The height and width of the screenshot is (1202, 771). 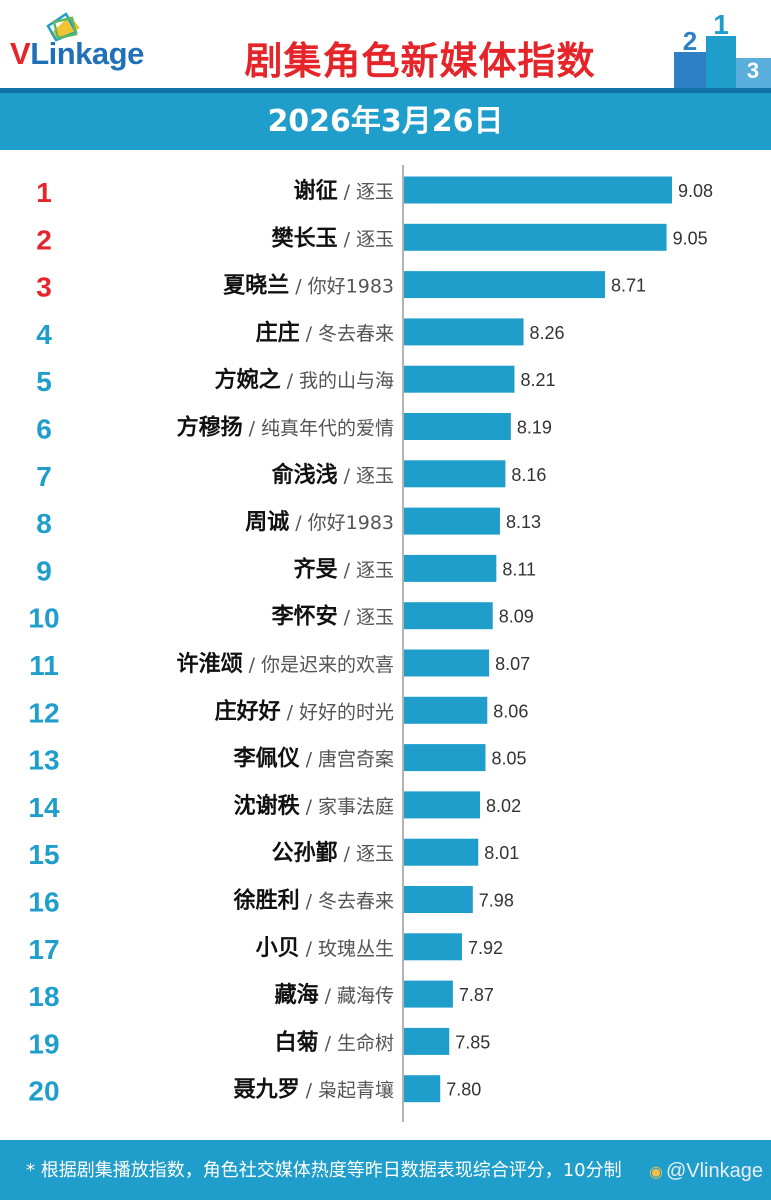 What do you see at coordinates (43, 996) in the screenshot?
I see `rank-label: 18` at bounding box center [43, 996].